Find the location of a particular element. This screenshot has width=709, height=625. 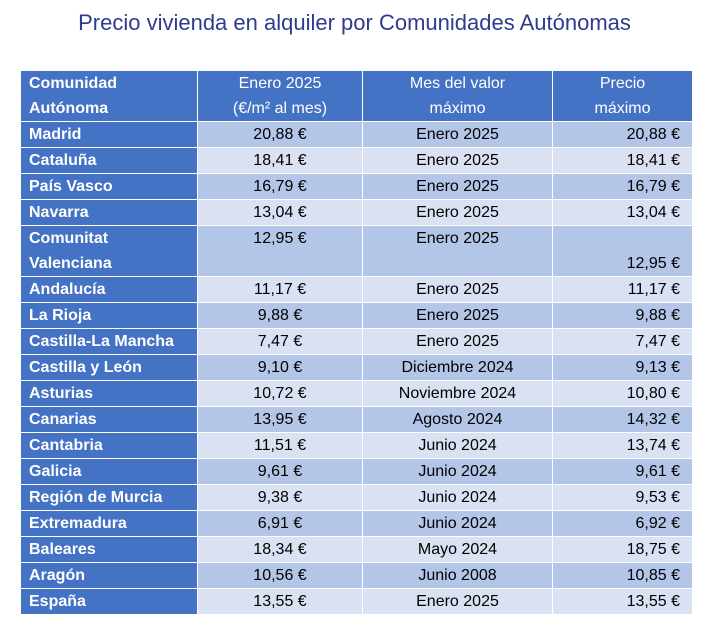

region-name: Castilla-La Mancha is located at coordinates (109, 341).